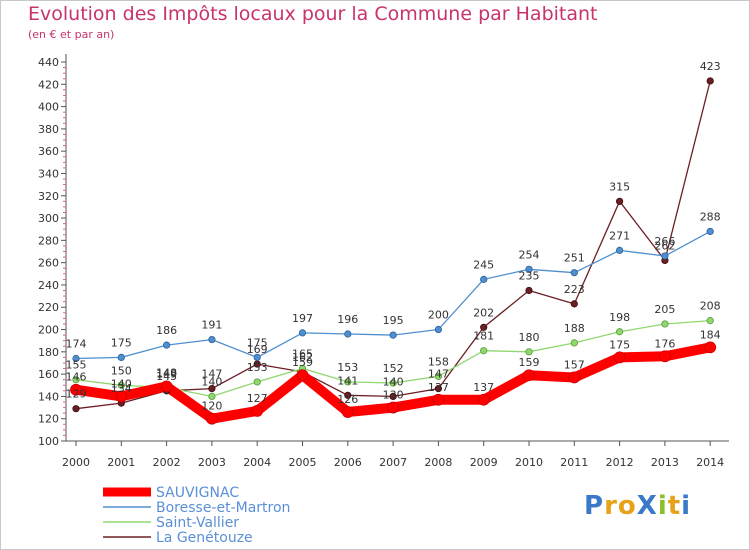 Image resolution: width=750 pixels, height=550 pixels. Describe the element at coordinates (637, 506) in the screenshot. I see `proxiti-logo: ProXiti` at that location.